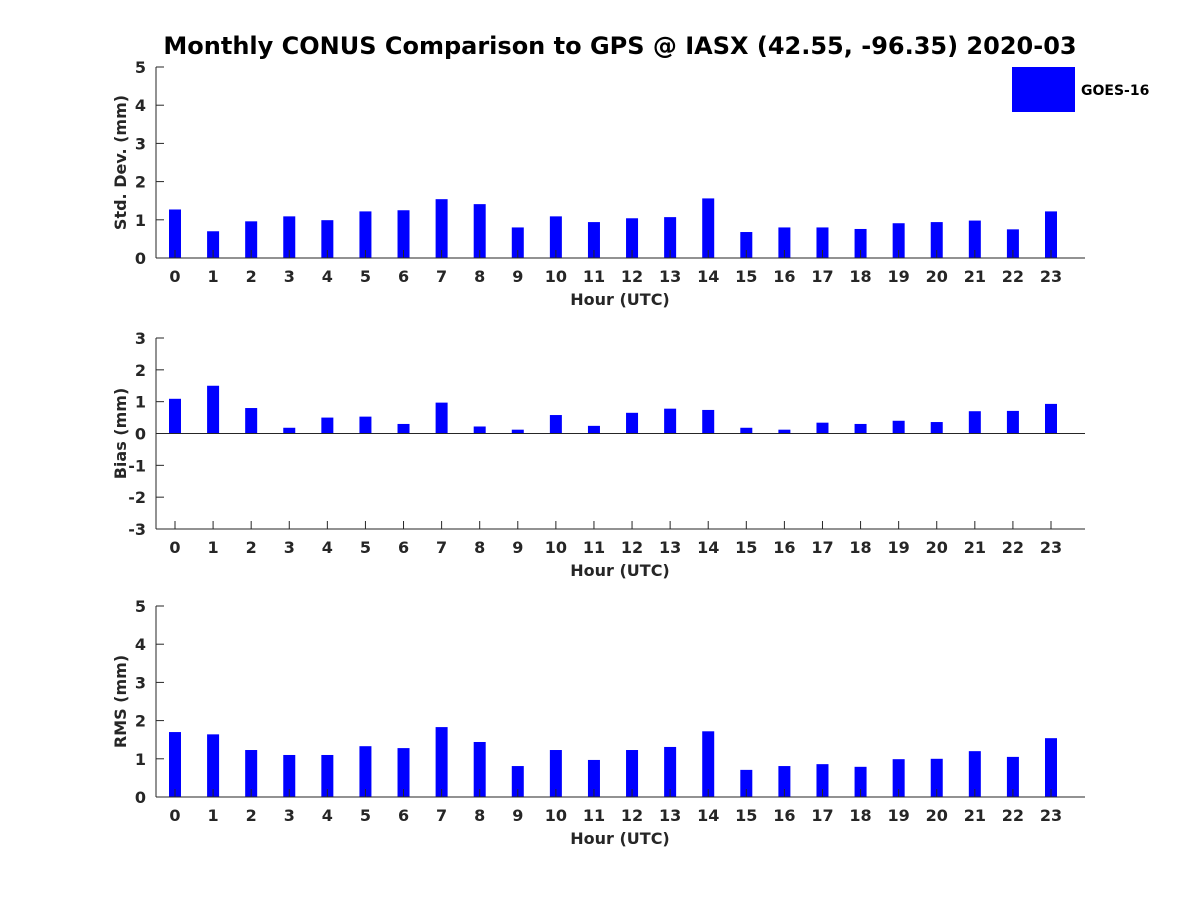 The image size is (1200, 900). I want to click on bias-x-tick-label: 0, so click(174, 547).